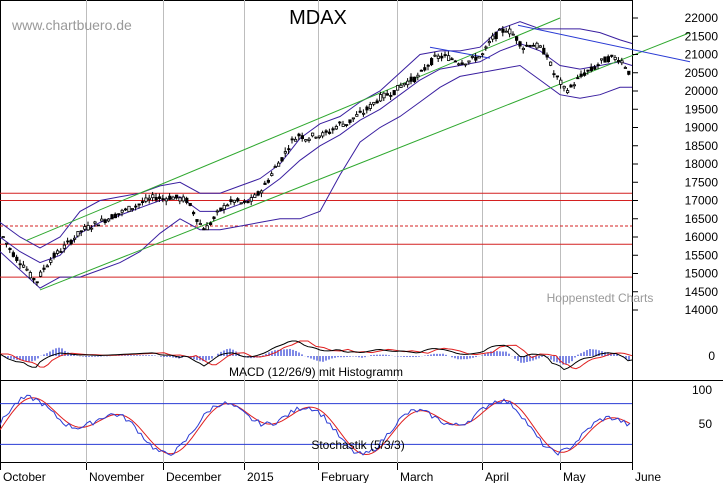  Describe the element at coordinates (316, 372) in the screenshot. I see `macd-label: MACD (12/26/9) mit Histogramm` at that location.